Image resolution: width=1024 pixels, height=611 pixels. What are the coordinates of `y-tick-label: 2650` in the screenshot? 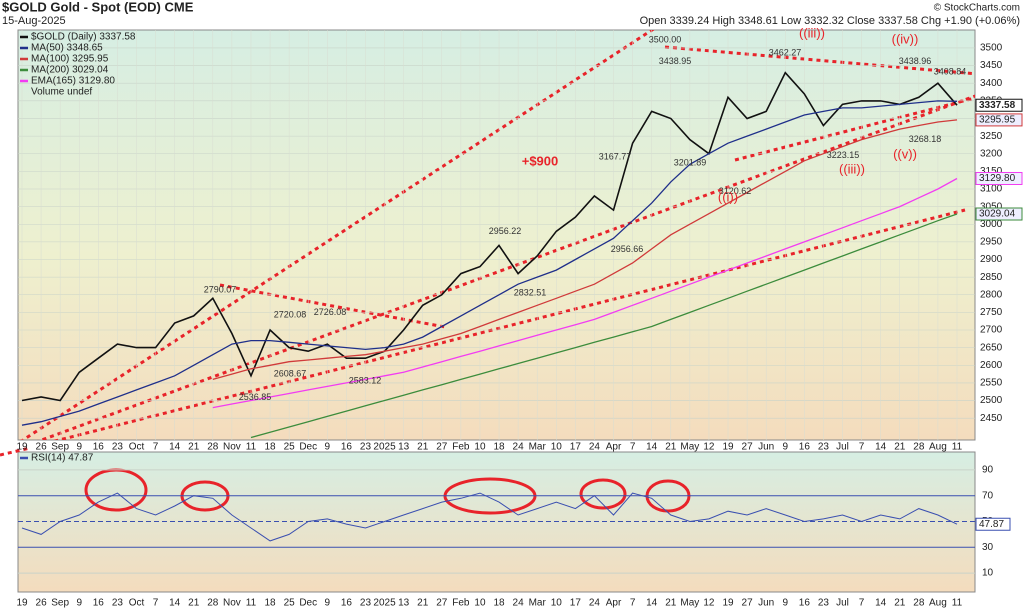 It's located at (991, 347).